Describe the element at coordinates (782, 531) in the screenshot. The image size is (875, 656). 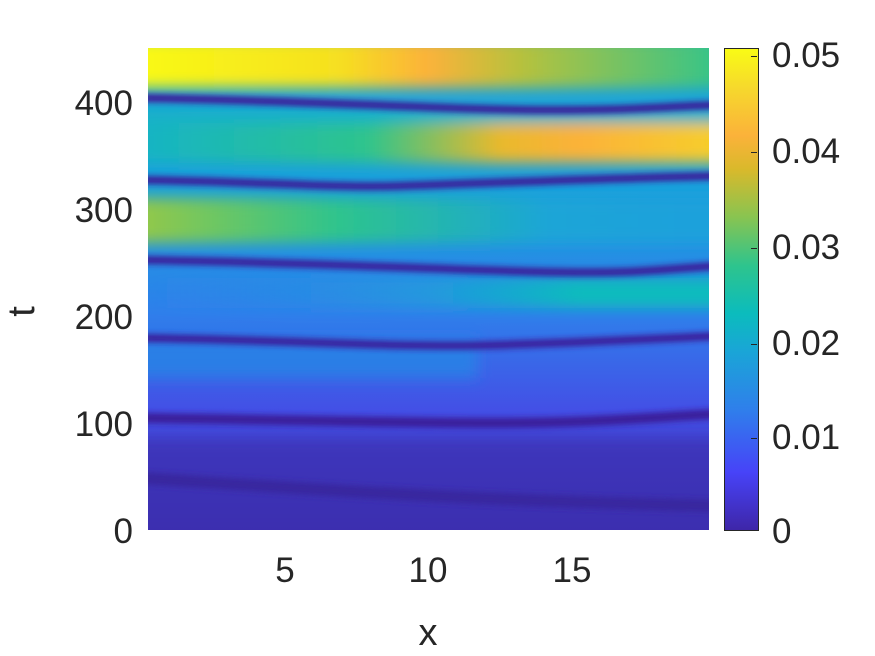
I see `colorbar-tick-0: 0` at that location.